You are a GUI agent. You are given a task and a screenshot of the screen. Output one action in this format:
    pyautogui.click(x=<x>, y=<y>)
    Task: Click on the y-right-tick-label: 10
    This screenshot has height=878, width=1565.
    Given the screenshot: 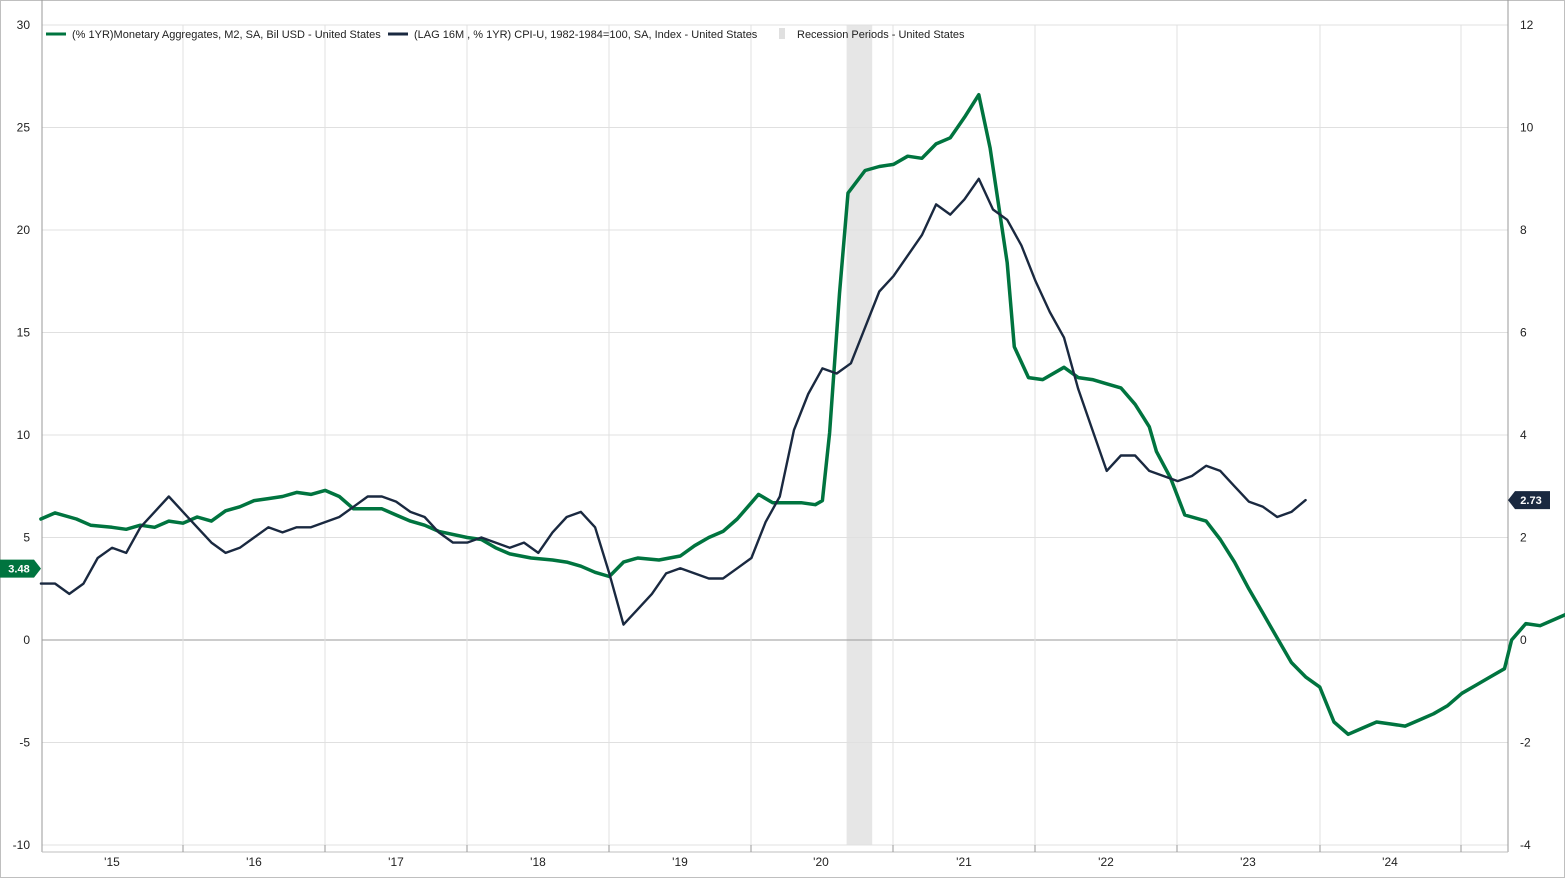 What is the action you would take?
    pyautogui.click(x=1527, y=128)
    